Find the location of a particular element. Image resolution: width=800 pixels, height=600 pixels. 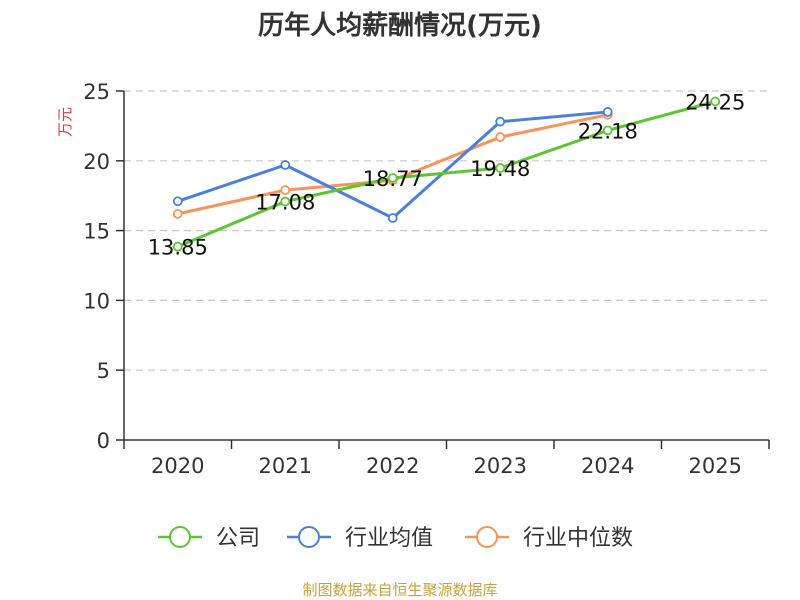

data-label: 13.85 is located at coordinates (178, 248).